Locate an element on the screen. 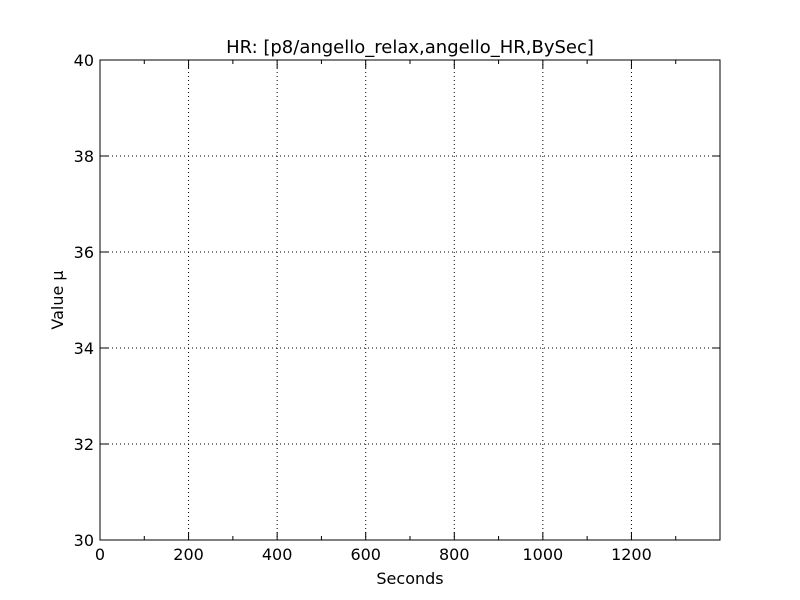 This screenshot has width=800, height=600. x-tick-label: 1000 is located at coordinates (542, 554).